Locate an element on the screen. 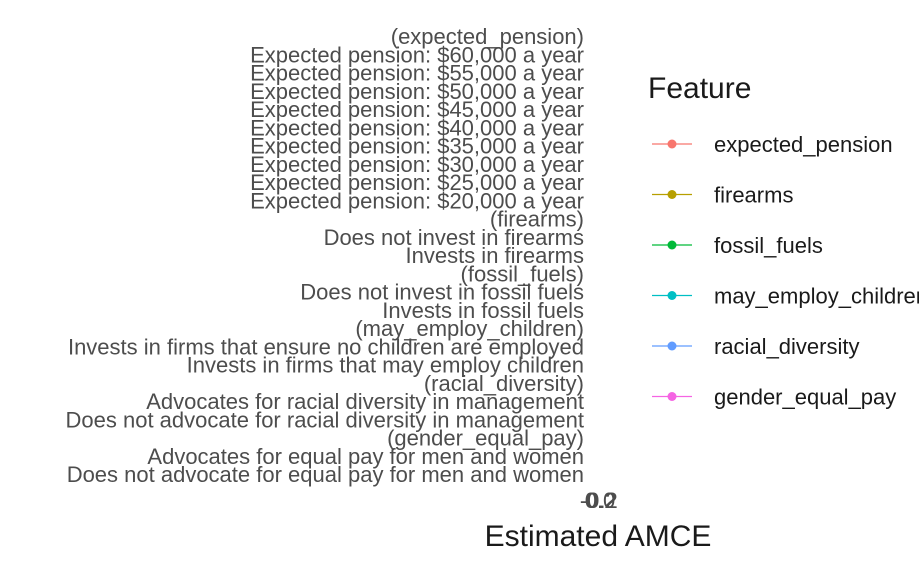 This screenshot has width=919, height=568. legend-entry-label: gender_equal_pay is located at coordinates (805, 397).